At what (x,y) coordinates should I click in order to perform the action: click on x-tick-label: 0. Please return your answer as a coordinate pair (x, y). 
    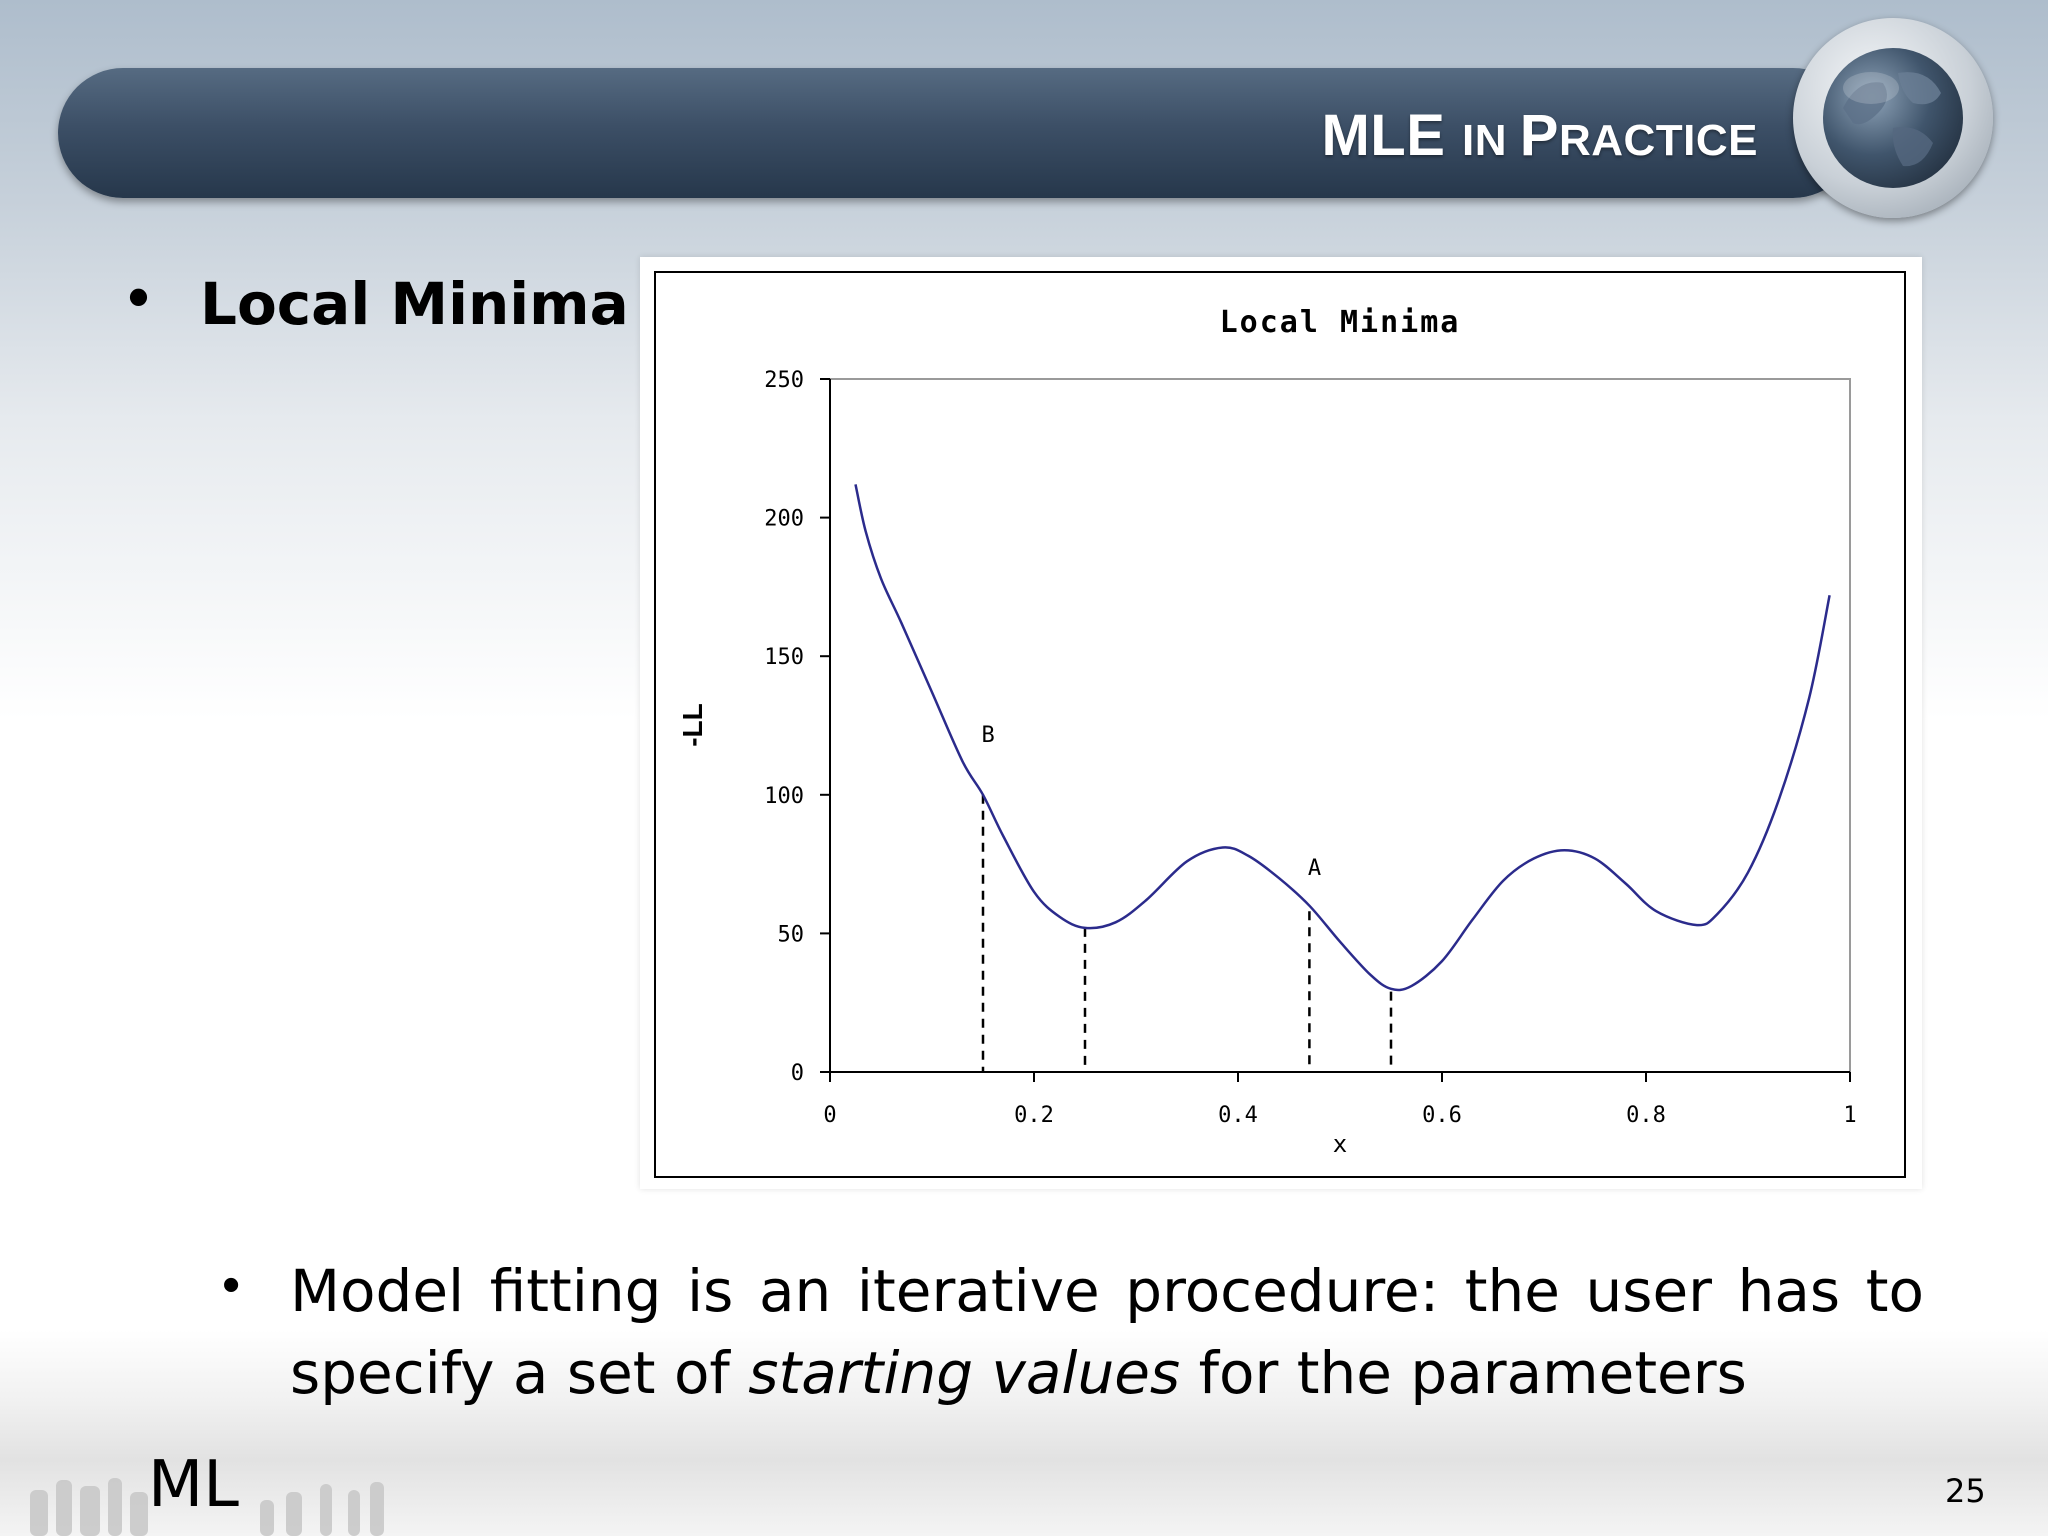
    Looking at the image, I should click on (829, 1115).